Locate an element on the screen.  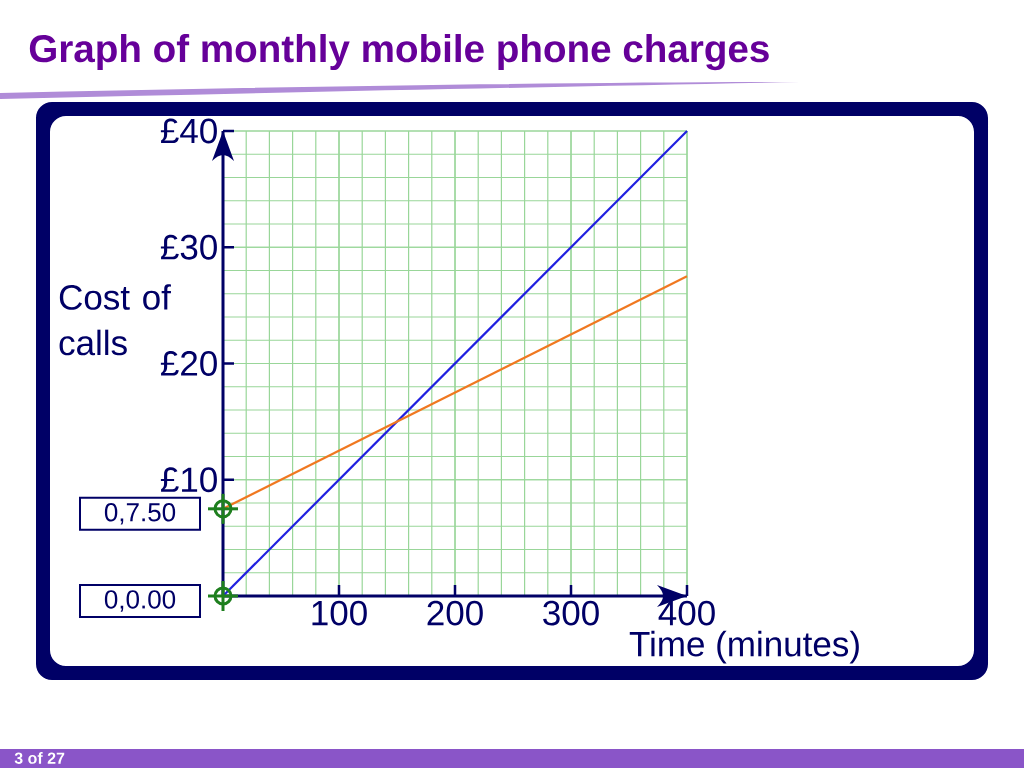
annotation: 0,0.00 is located at coordinates (140, 601).